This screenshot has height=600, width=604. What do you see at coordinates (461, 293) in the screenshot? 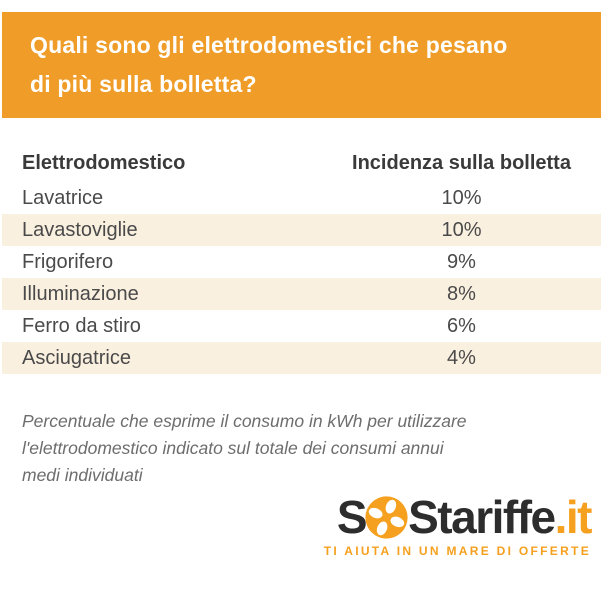
I see `incidence-value: 8%` at bounding box center [461, 293].